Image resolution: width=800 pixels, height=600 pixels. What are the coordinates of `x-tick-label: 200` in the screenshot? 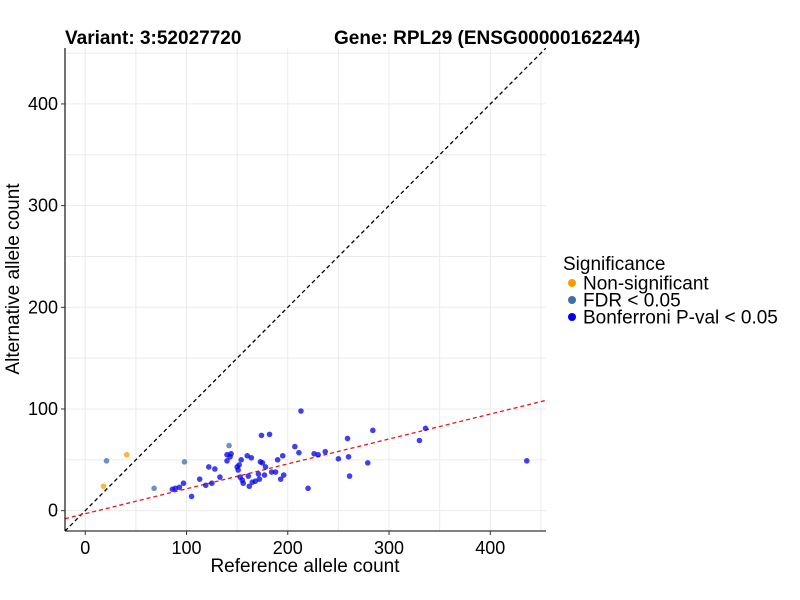 It's located at (288, 548).